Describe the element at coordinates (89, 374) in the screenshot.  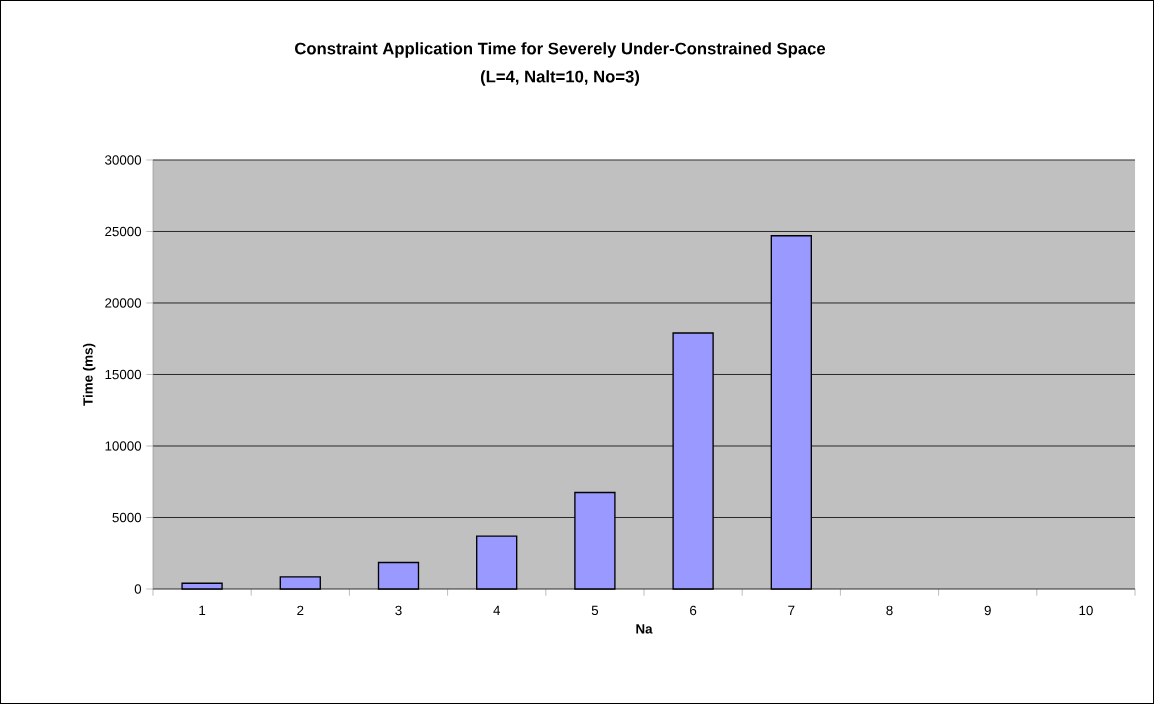
I see `y-axis-title: Time (ms)` at that location.